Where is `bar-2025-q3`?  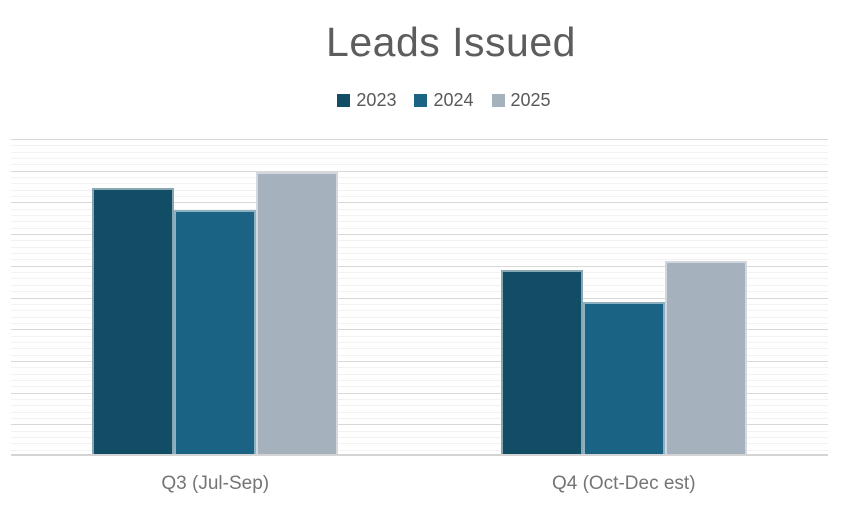 bar-2025-q3 is located at coordinates (297, 312).